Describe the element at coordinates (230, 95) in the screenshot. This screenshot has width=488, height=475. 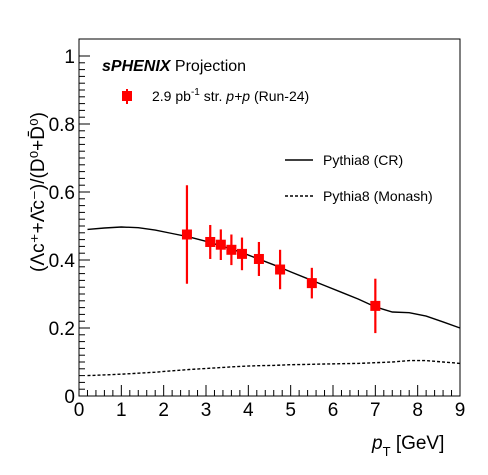
I see `legend-data-label: 2.9 pb-1 str. p+p (Run-24)` at that location.